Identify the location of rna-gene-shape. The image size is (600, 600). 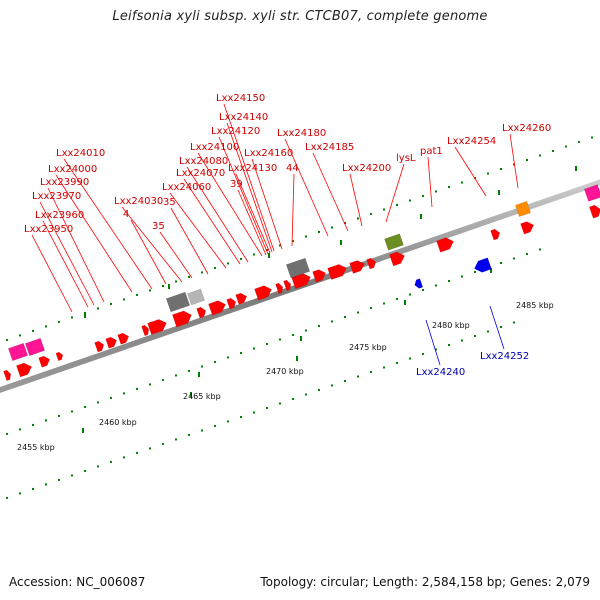
(298, 268).